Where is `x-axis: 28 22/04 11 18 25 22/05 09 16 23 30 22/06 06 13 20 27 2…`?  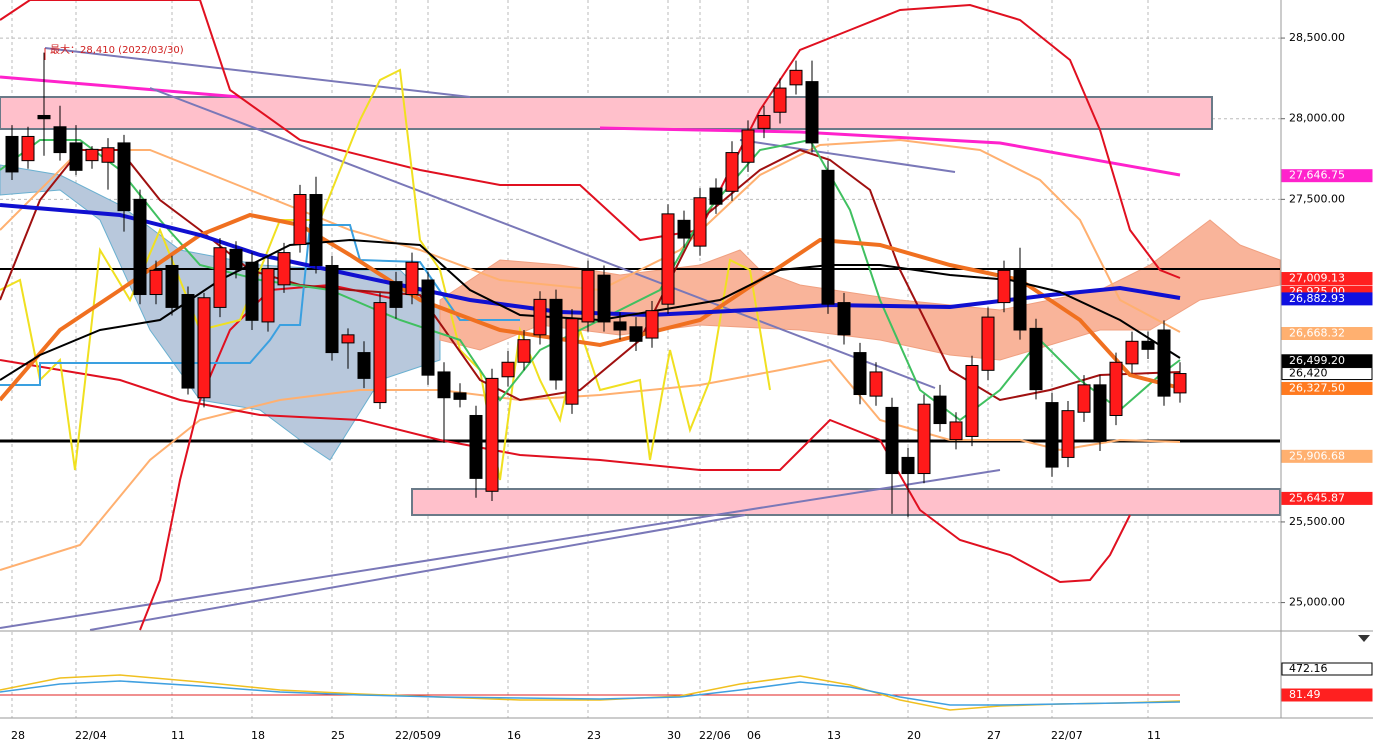
x-axis: 28 22/04 11 18 25 22/05 09 16 23 30 22/06 06 13 20 27 2… is located at coordinates (586, 735).